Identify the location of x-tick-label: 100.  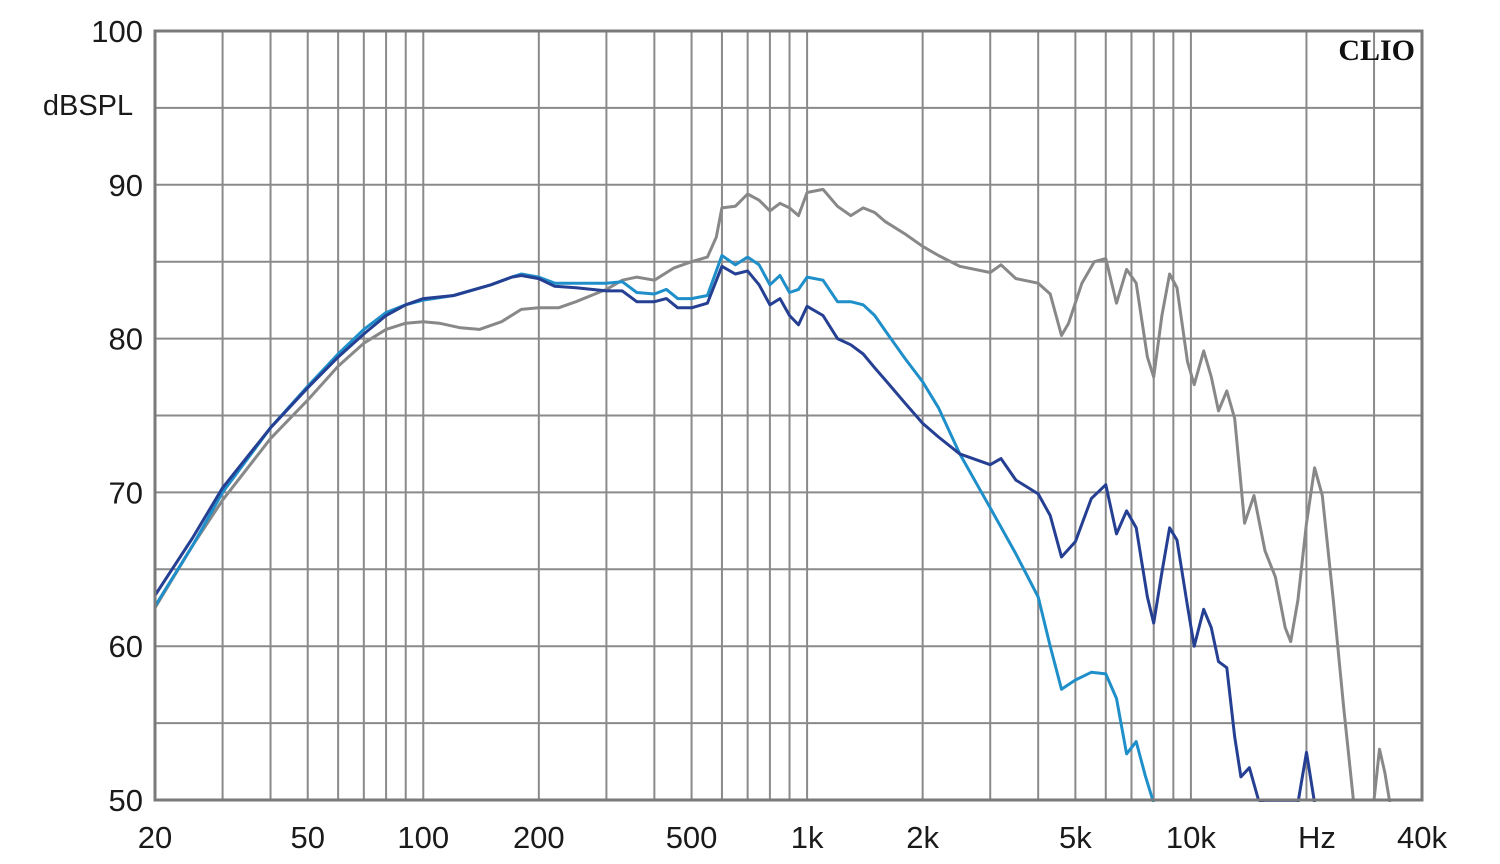
(423, 837).